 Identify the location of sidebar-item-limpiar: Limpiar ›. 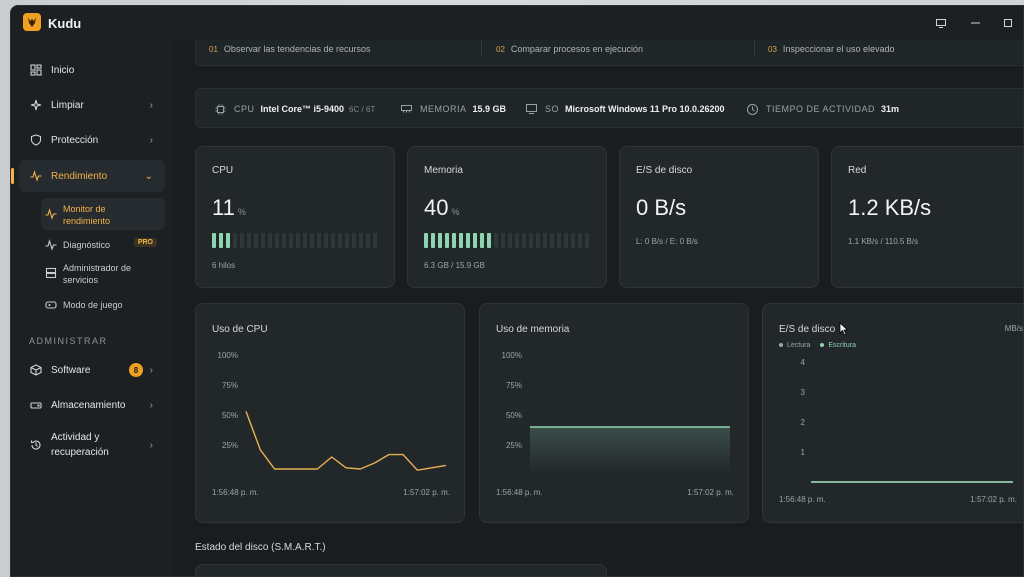
(92, 105).